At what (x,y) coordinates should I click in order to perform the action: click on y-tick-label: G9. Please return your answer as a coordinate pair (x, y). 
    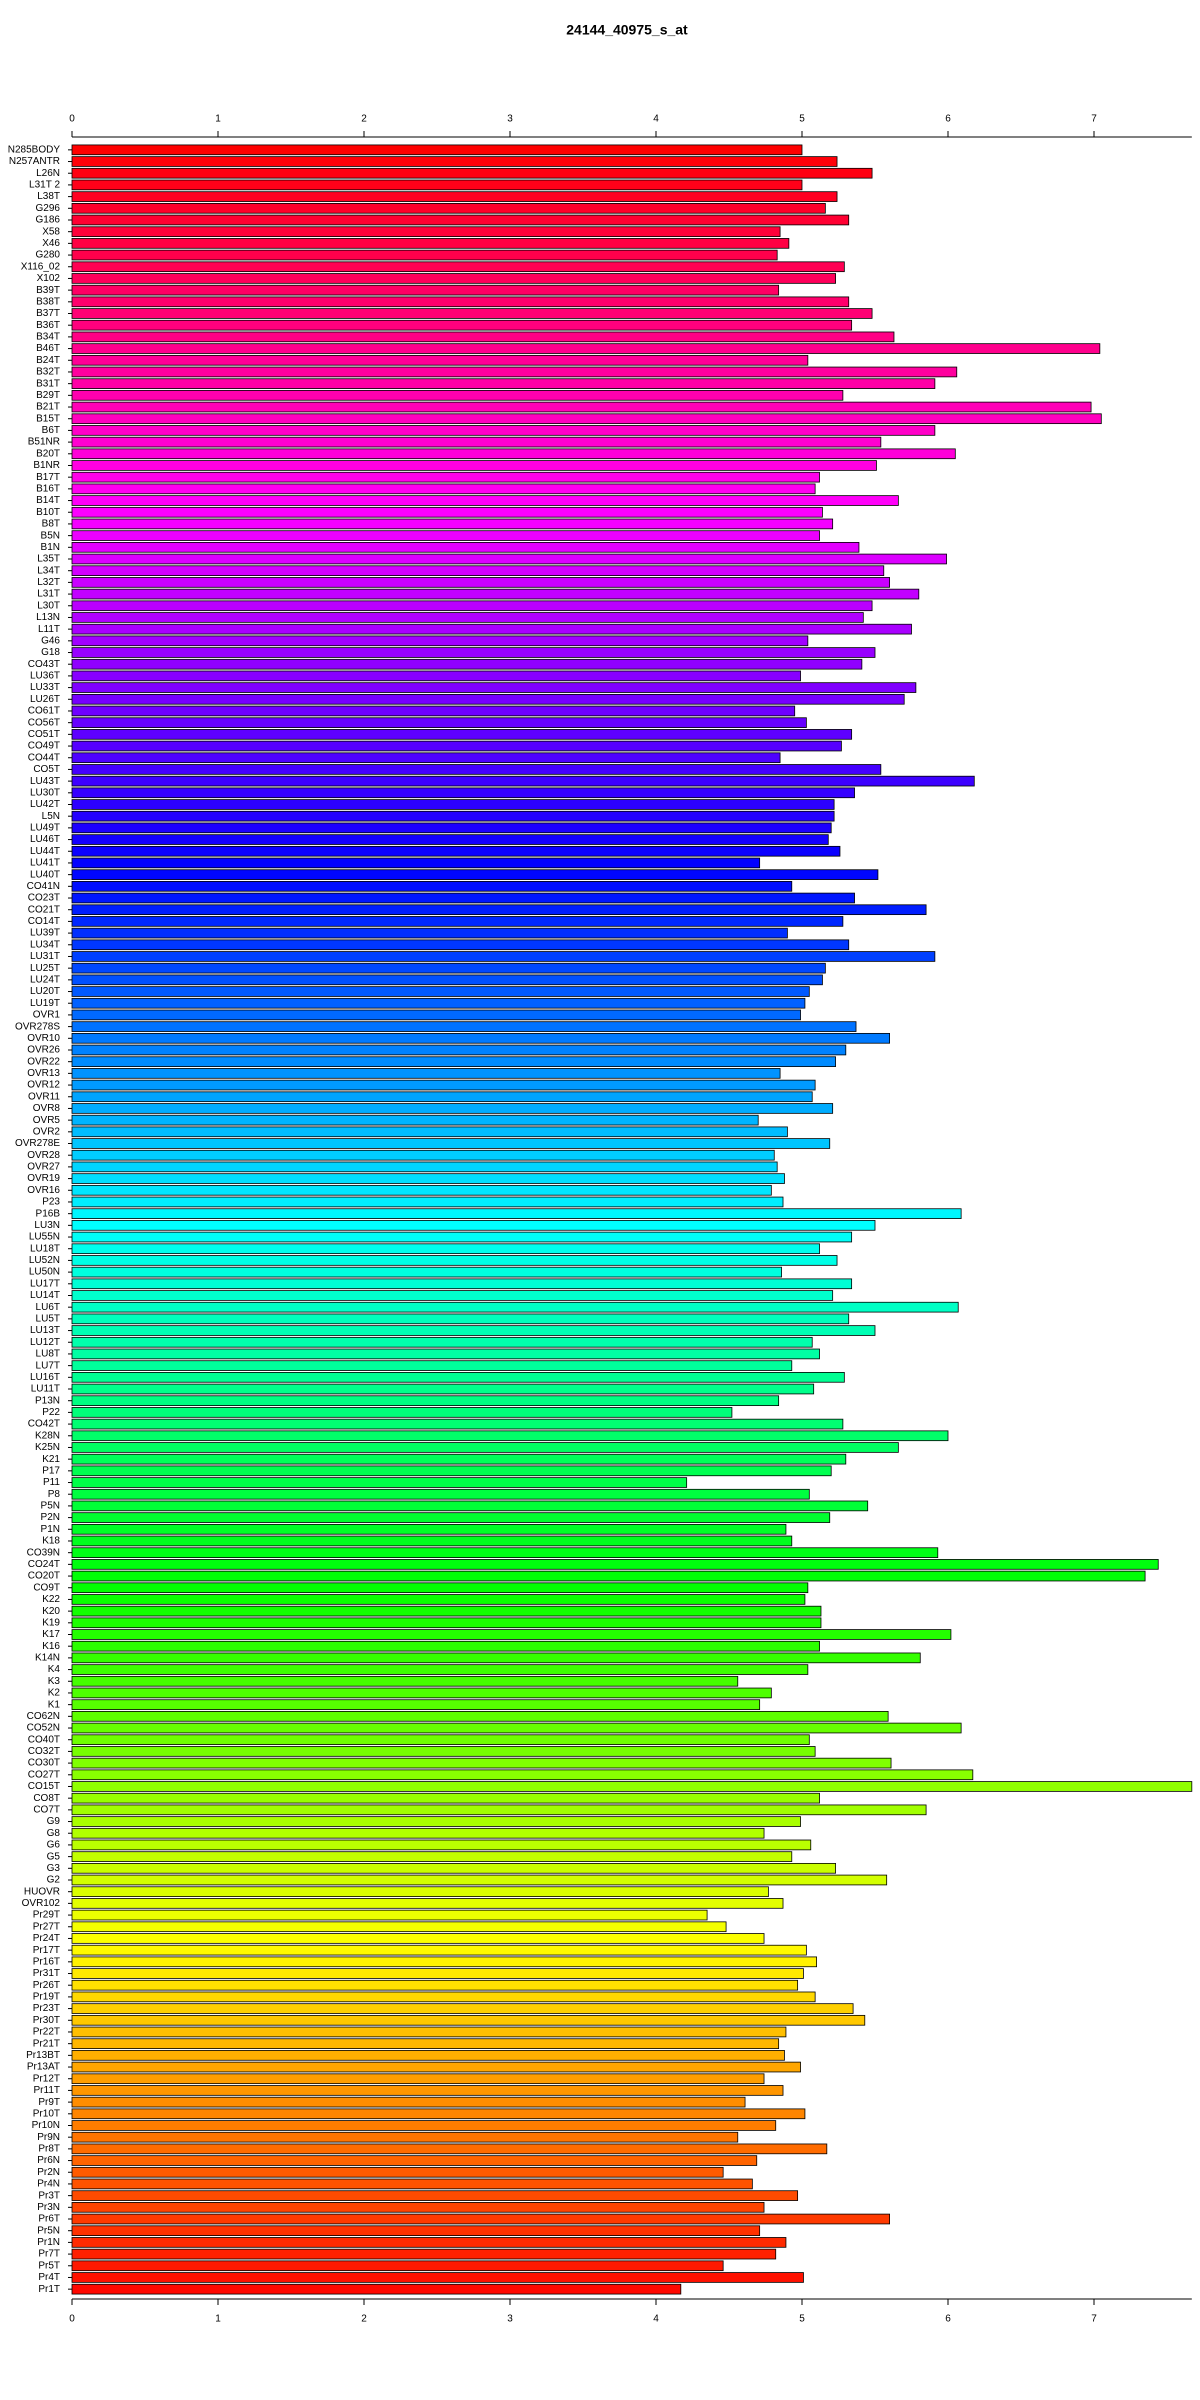
    Looking at the image, I should click on (54, 1821).